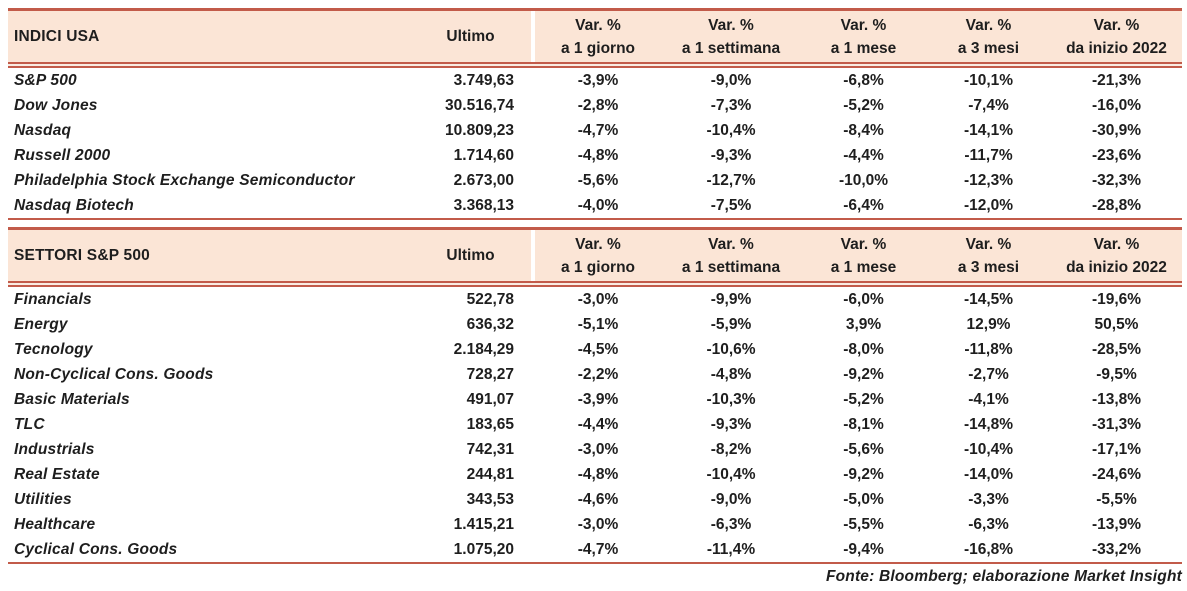 This screenshot has width=1187, height=591. I want to click on var-value: 3,9%, so click(863, 324).